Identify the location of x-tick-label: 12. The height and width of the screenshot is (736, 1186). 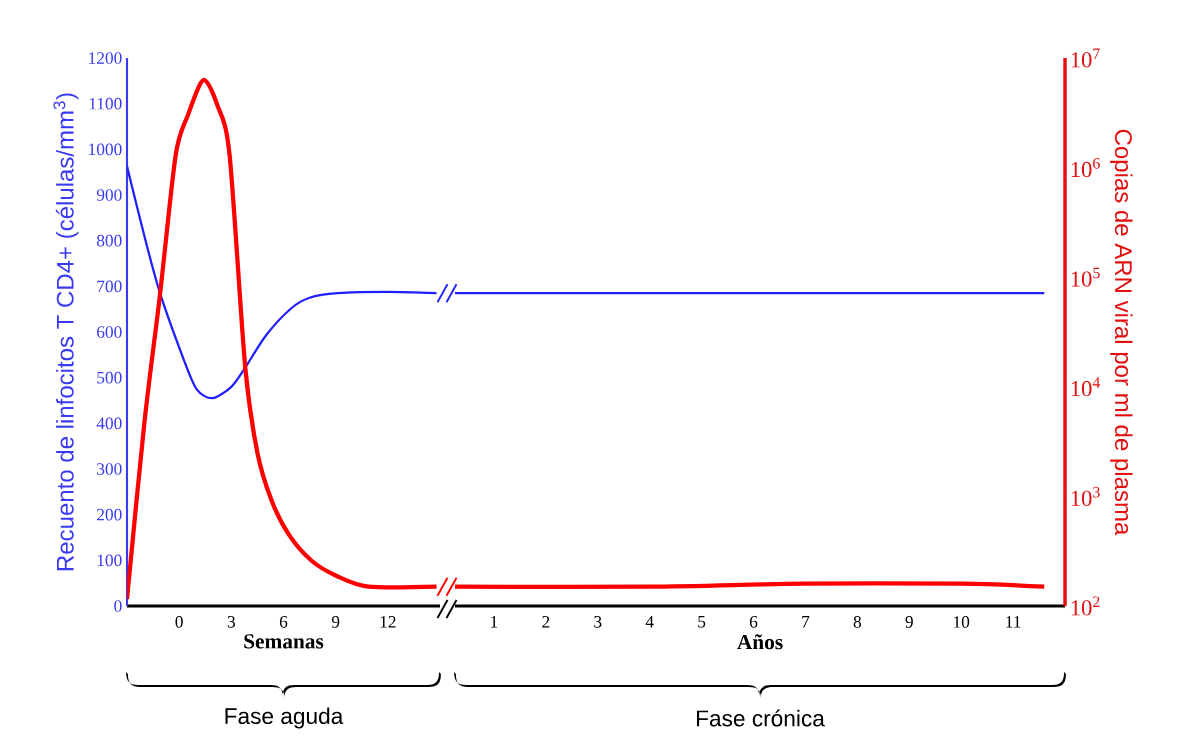
(388, 622).